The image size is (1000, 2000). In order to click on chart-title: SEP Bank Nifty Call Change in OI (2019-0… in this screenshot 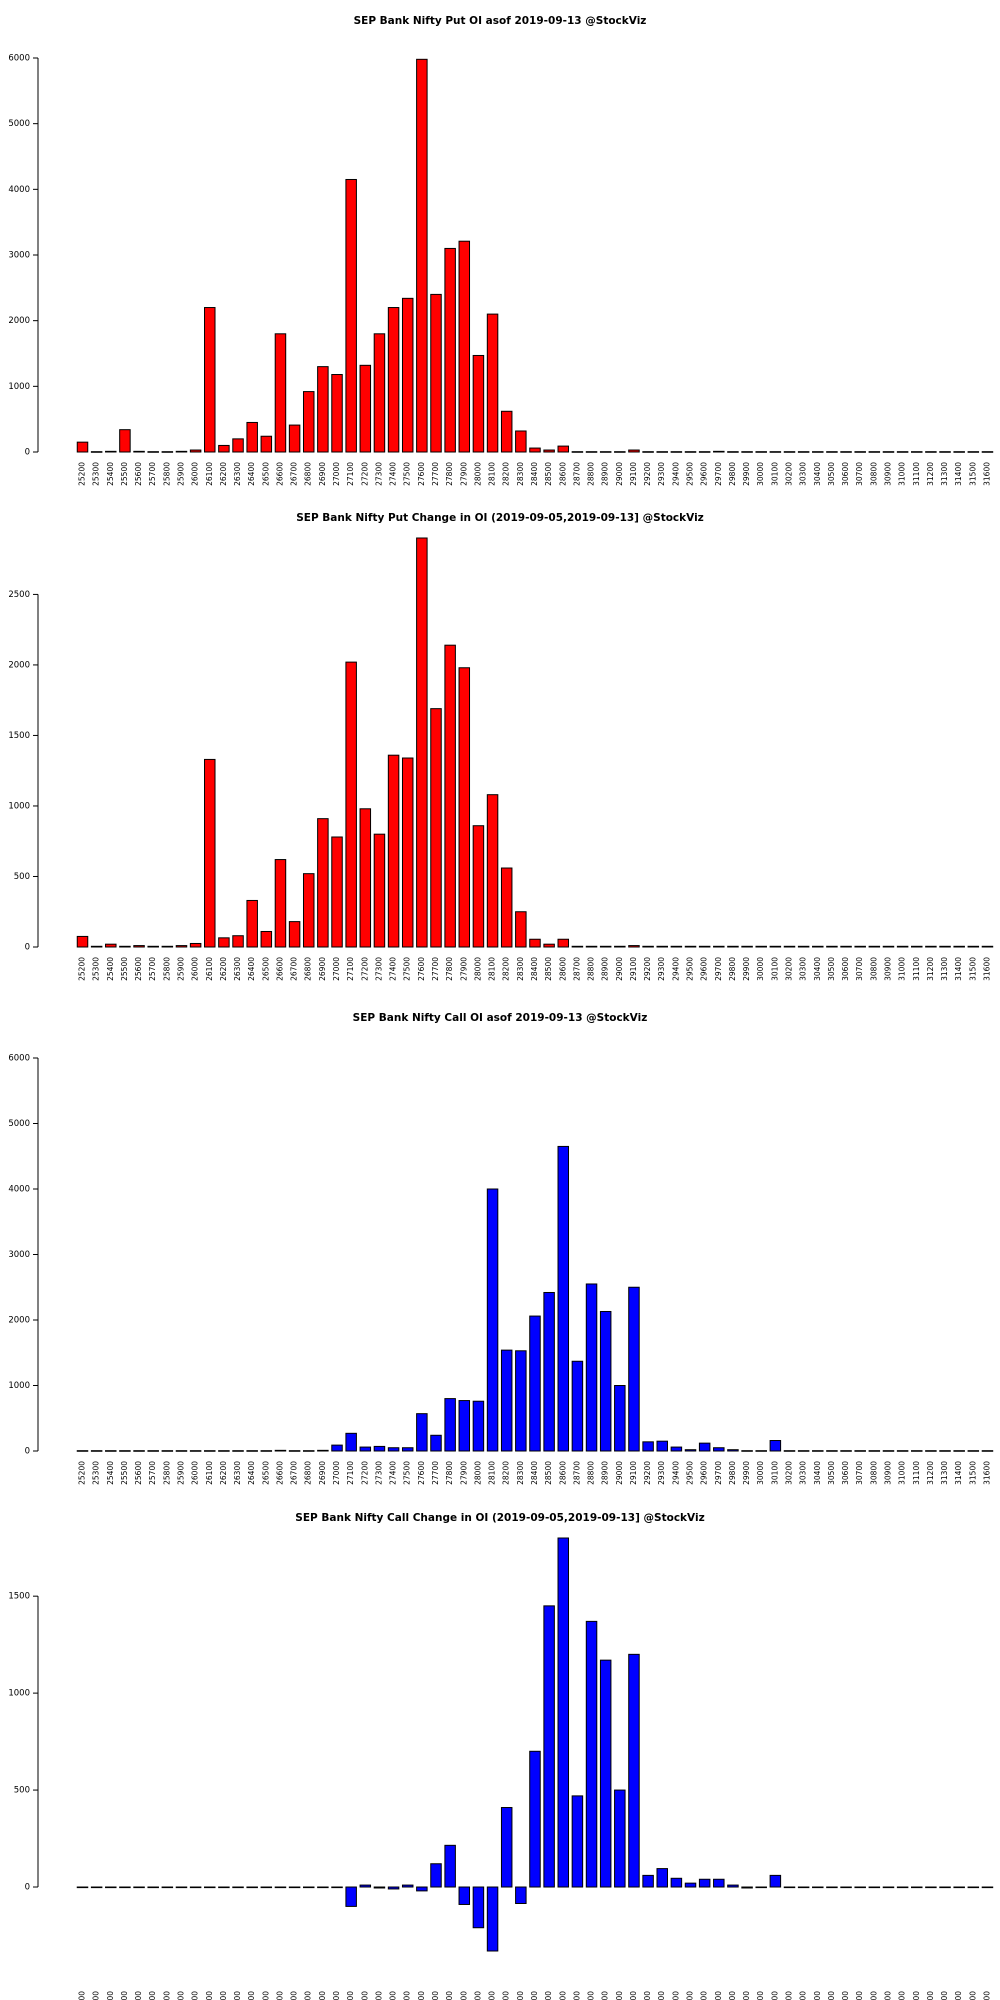, I will do `click(499, 1518)`.